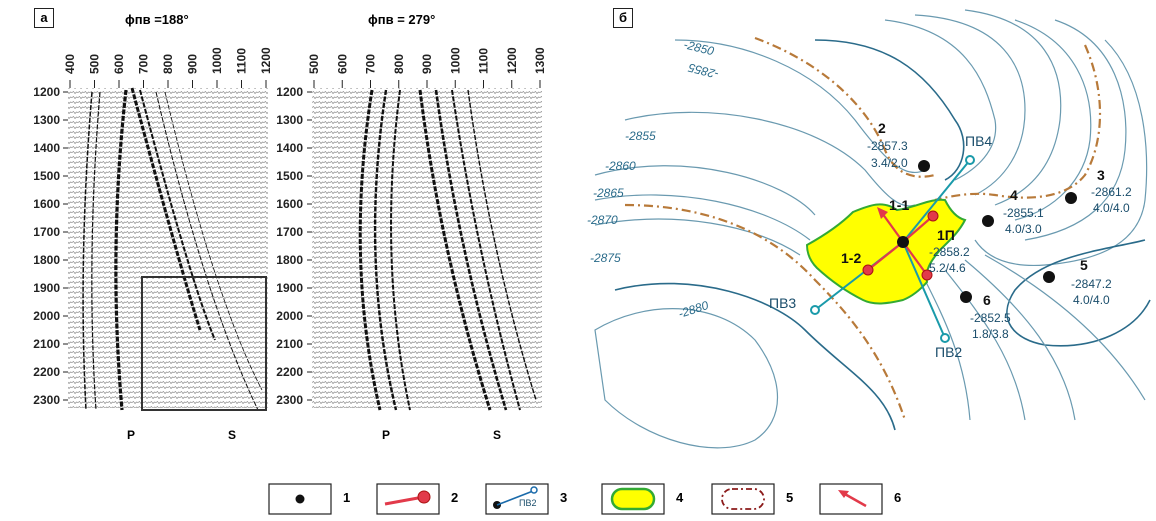  Describe the element at coordinates (455, 60) in the screenshot. I see `x-axis-right-tick-label: 1000` at that location.